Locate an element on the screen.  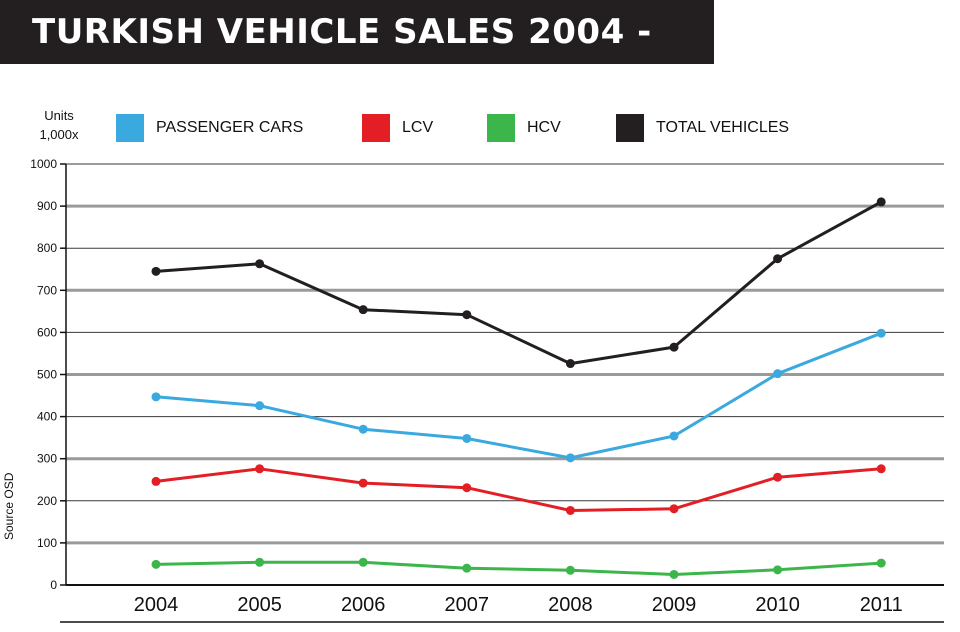
y-tick-label-0: 0 is located at coordinates (53, 585).